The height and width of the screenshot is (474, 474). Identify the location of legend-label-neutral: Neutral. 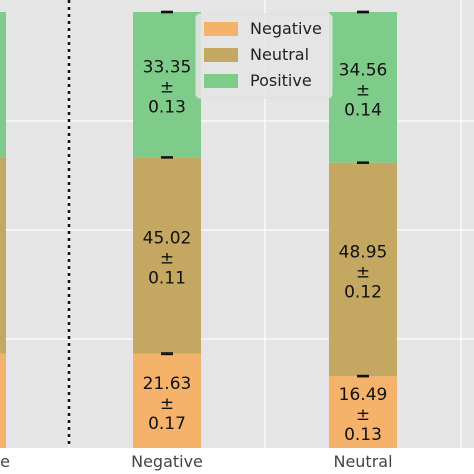
(279, 54).